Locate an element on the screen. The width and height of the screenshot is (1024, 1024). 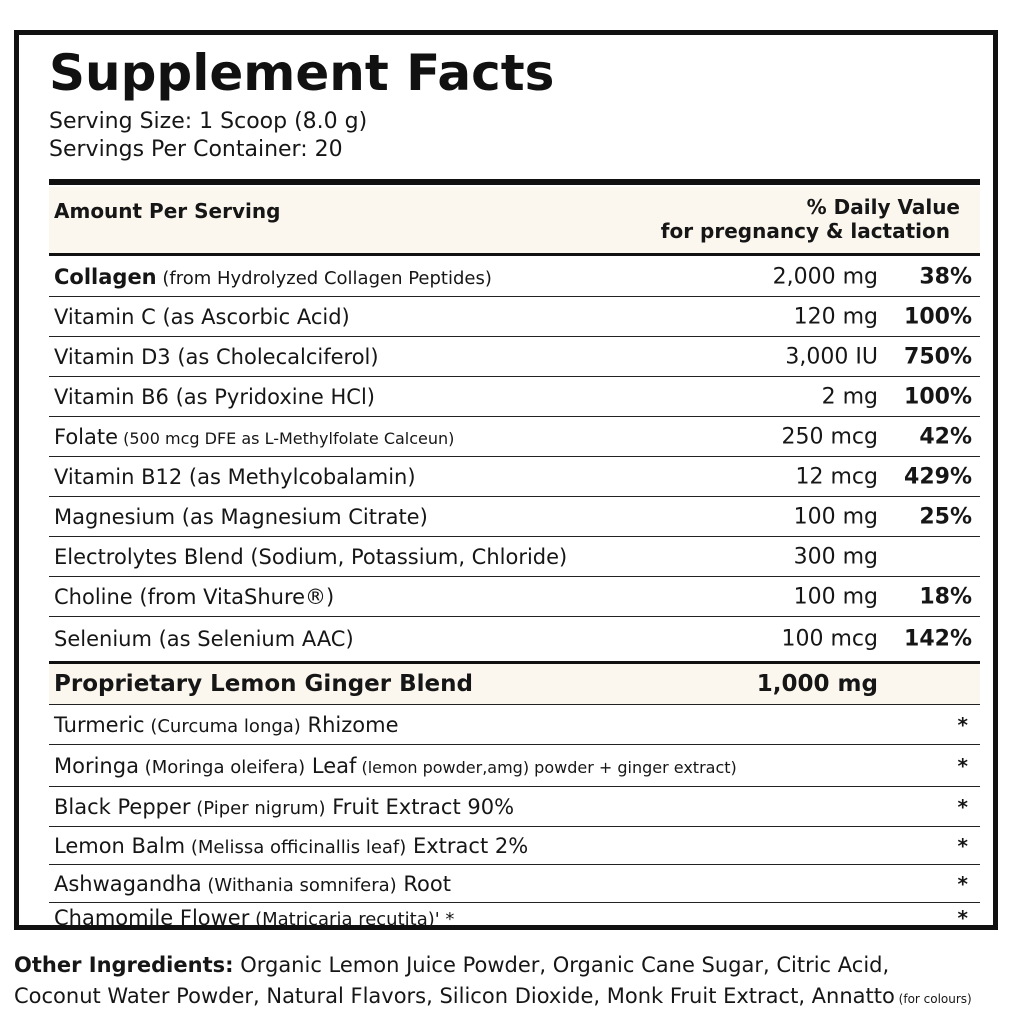
nutrient-daily-value: 142% is located at coordinates (938, 639).